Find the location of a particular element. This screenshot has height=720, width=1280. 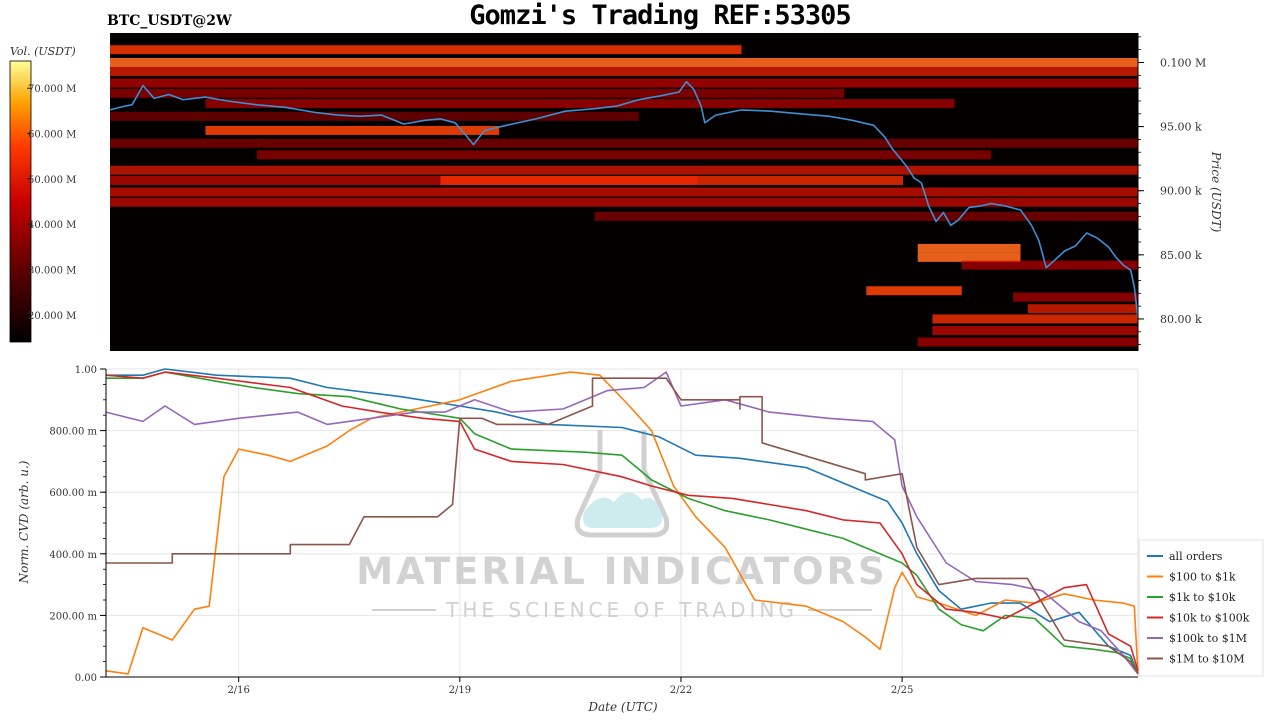

watermark-flask-icon is located at coordinates (622, 484).